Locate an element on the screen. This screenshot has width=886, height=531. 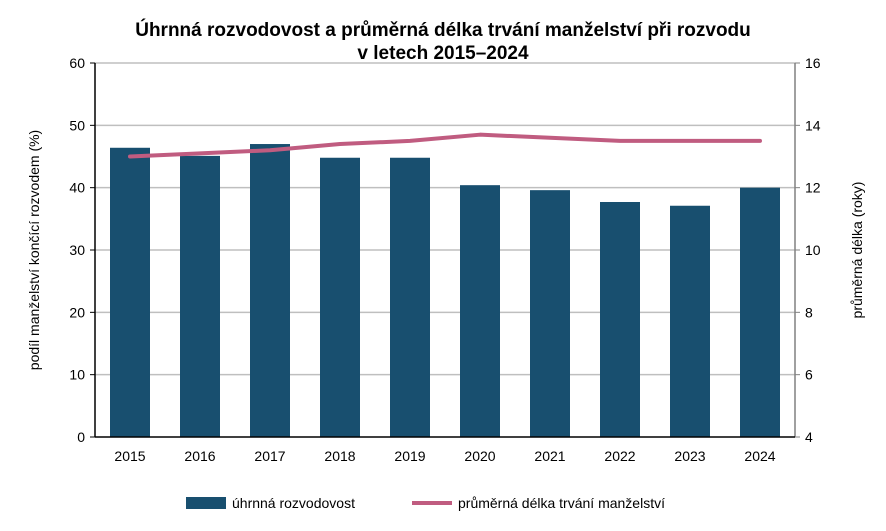
x-tick-label: 2015 is located at coordinates (129, 456).